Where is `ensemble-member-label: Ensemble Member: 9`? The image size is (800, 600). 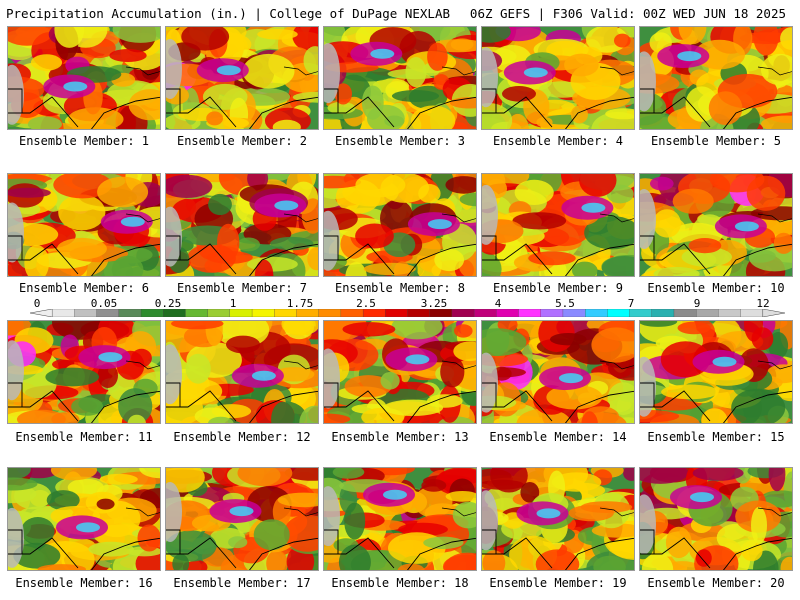 ensemble-member-label: Ensemble Member: 9 is located at coordinates (558, 288).